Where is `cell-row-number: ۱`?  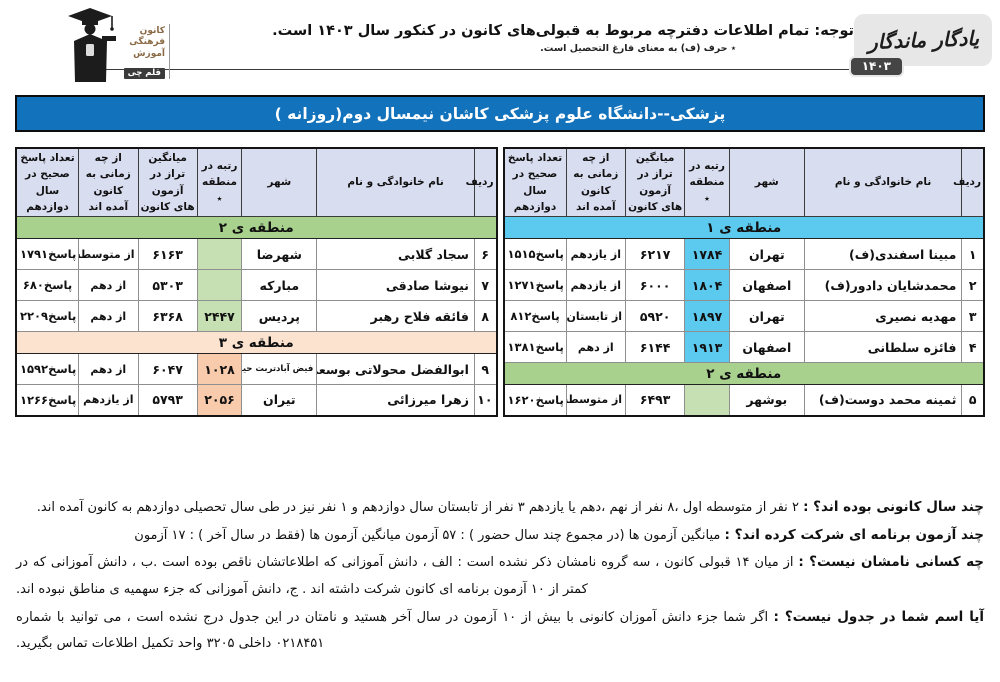
cell-row-number: ۱ is located at coordinates (973, 254).